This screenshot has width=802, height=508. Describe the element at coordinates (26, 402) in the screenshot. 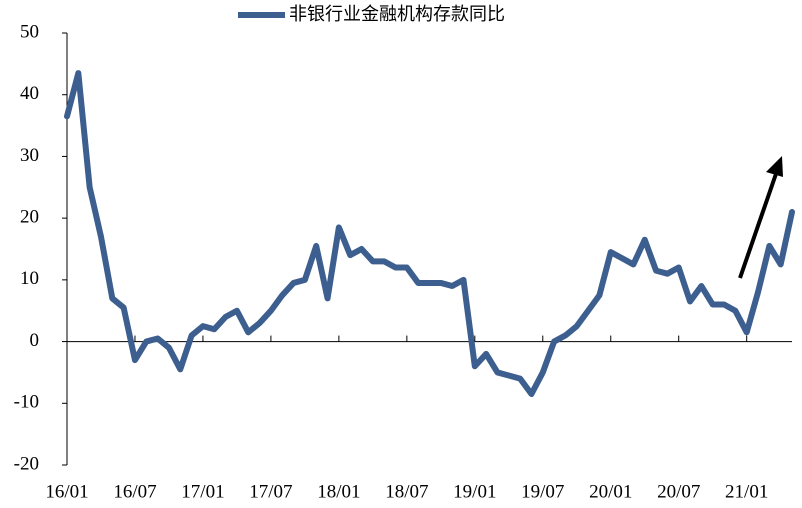

I see `y-tick-label: -10` at that location.